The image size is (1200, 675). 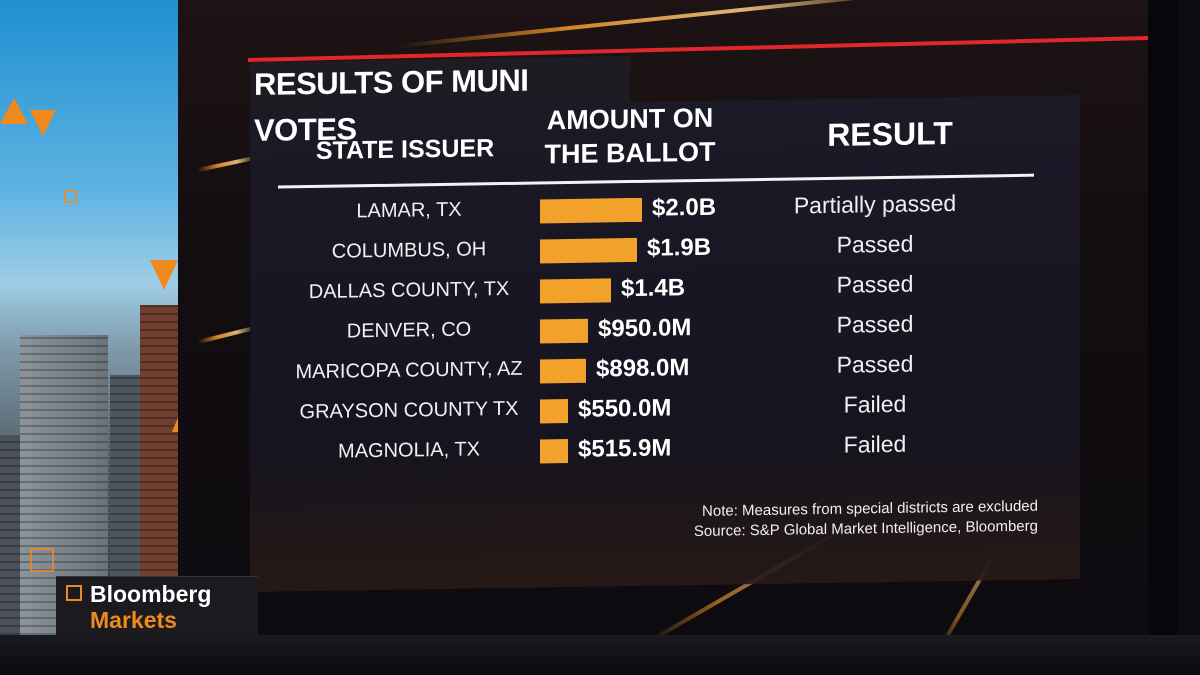 I want to click on row-label-issuer: MARICOPA COUNTY, AZ, so click(x=409, y=370).